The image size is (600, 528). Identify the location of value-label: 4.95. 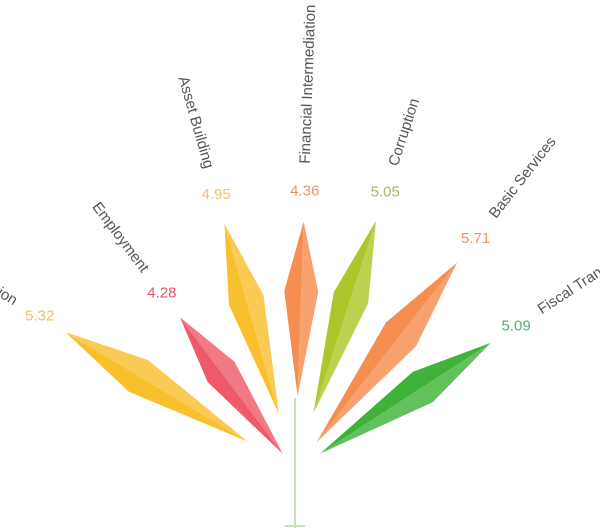
(216, 194).